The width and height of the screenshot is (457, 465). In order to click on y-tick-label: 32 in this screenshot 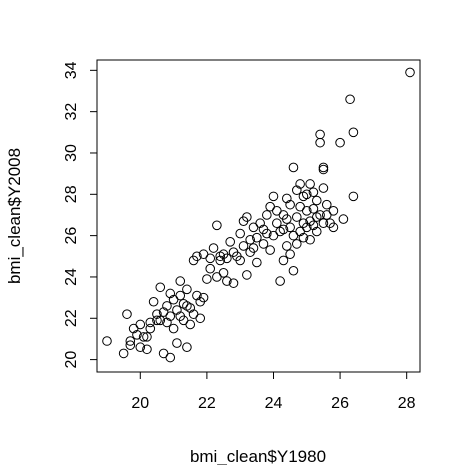, I will do `click(71, 112)`.